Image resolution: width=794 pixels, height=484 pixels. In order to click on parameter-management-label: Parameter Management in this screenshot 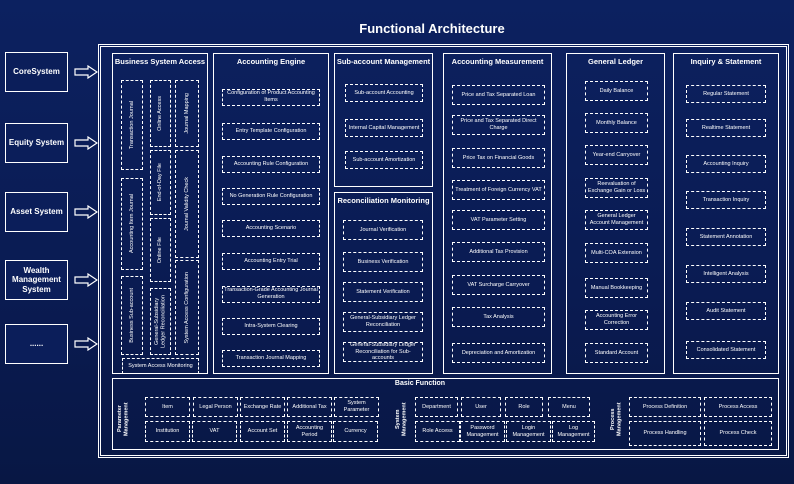, I will do `click(123, 419)`.